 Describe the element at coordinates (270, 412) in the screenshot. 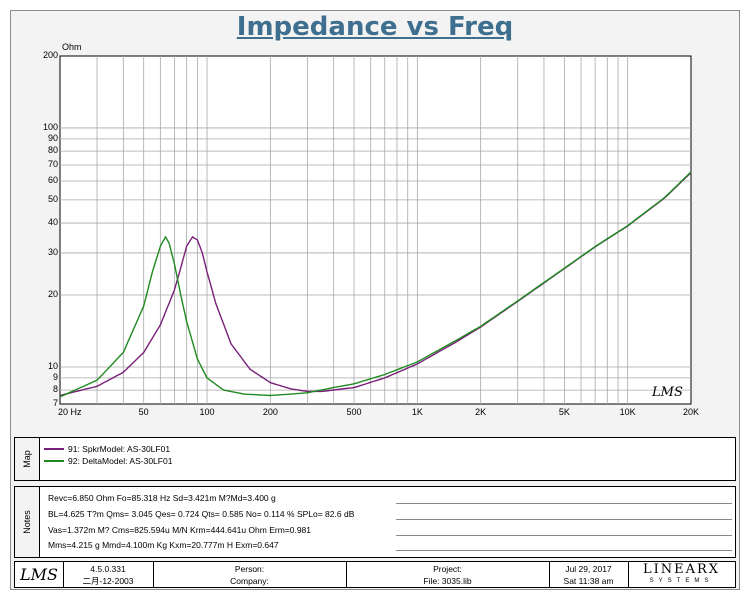

I see `x-tick-label: 200` at that location.